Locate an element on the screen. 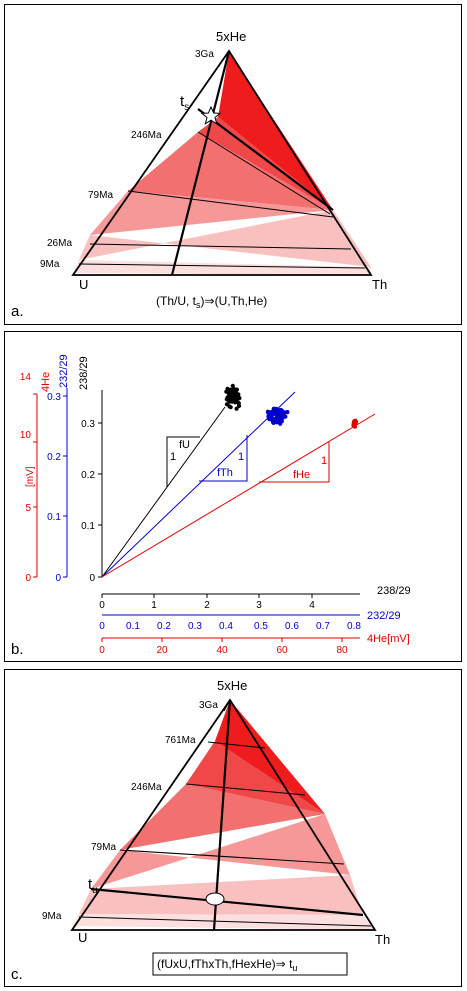  tu-isochron is located at coordinates (227, 902).